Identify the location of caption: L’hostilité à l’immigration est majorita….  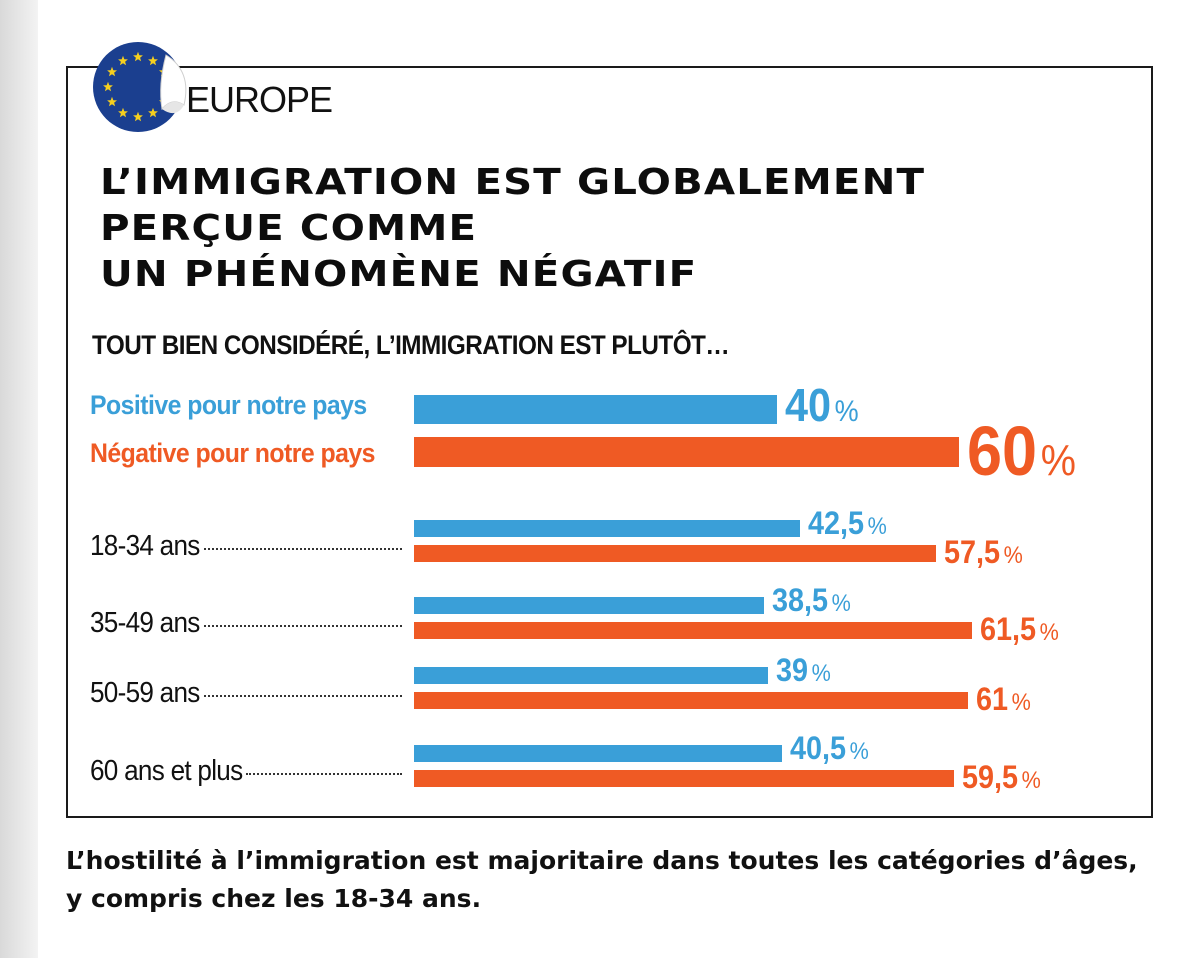
(602, 879).